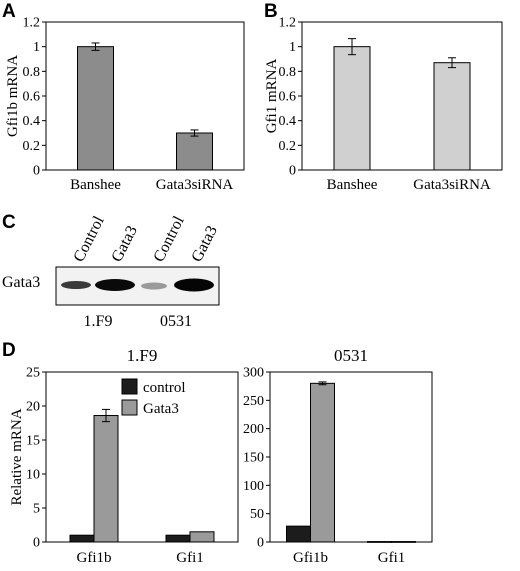 The width and height of the screenshot is (520, 571). I want to click on y-tick-label-d-0531-5: 250, so click(253, 401).